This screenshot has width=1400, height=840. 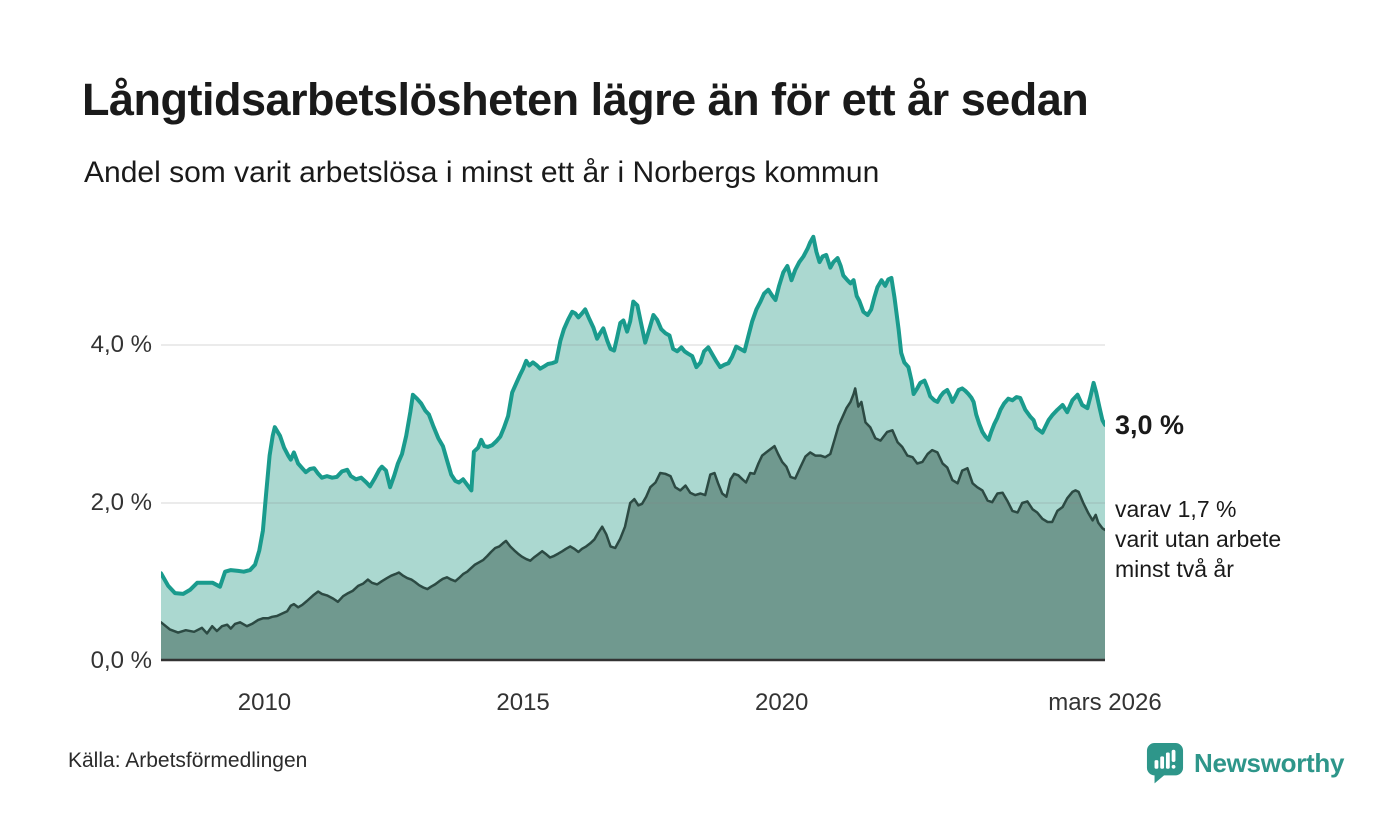 What do you see at coordinates (1176, 509) in the screenshot?
I see `series2-end-label-line1: varav 1,7 %` at bounding box center [1176, 509].